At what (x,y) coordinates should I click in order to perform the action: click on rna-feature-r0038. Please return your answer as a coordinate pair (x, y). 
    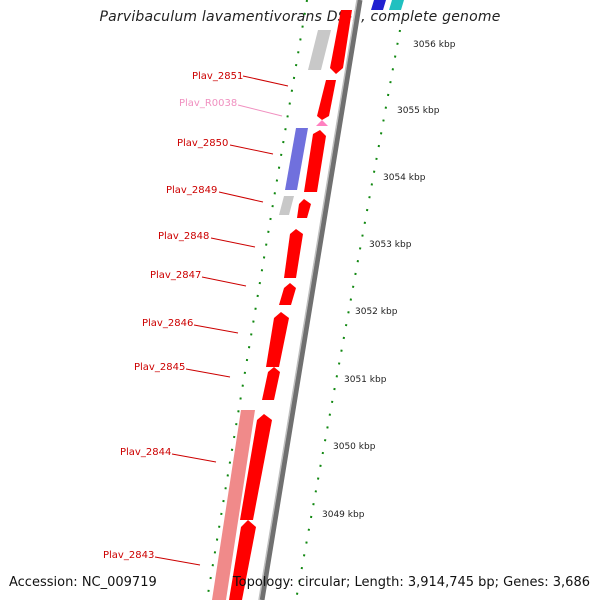
    Looking at the image, I should click on (322, 123).